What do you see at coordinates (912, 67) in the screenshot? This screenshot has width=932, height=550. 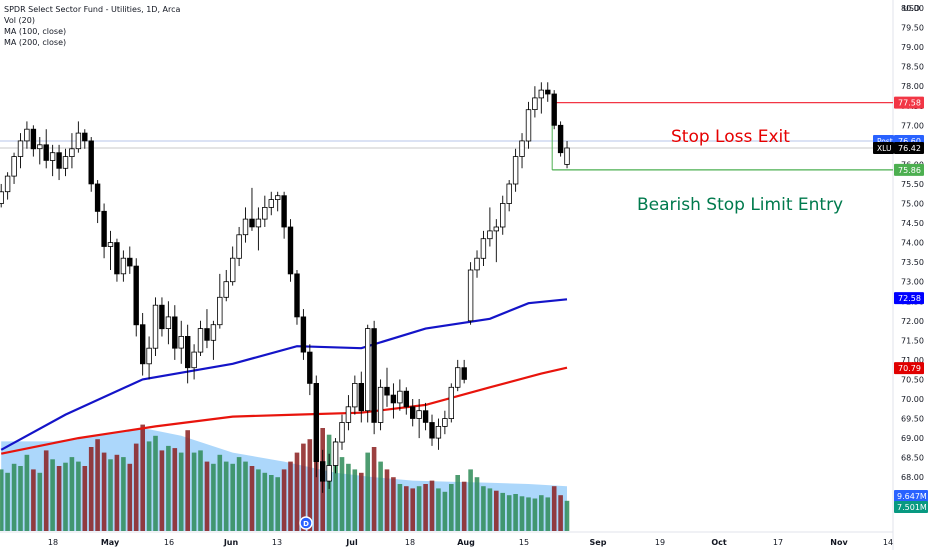 I see `y-tick-label: 78.50` at bounding box center [912, 67].